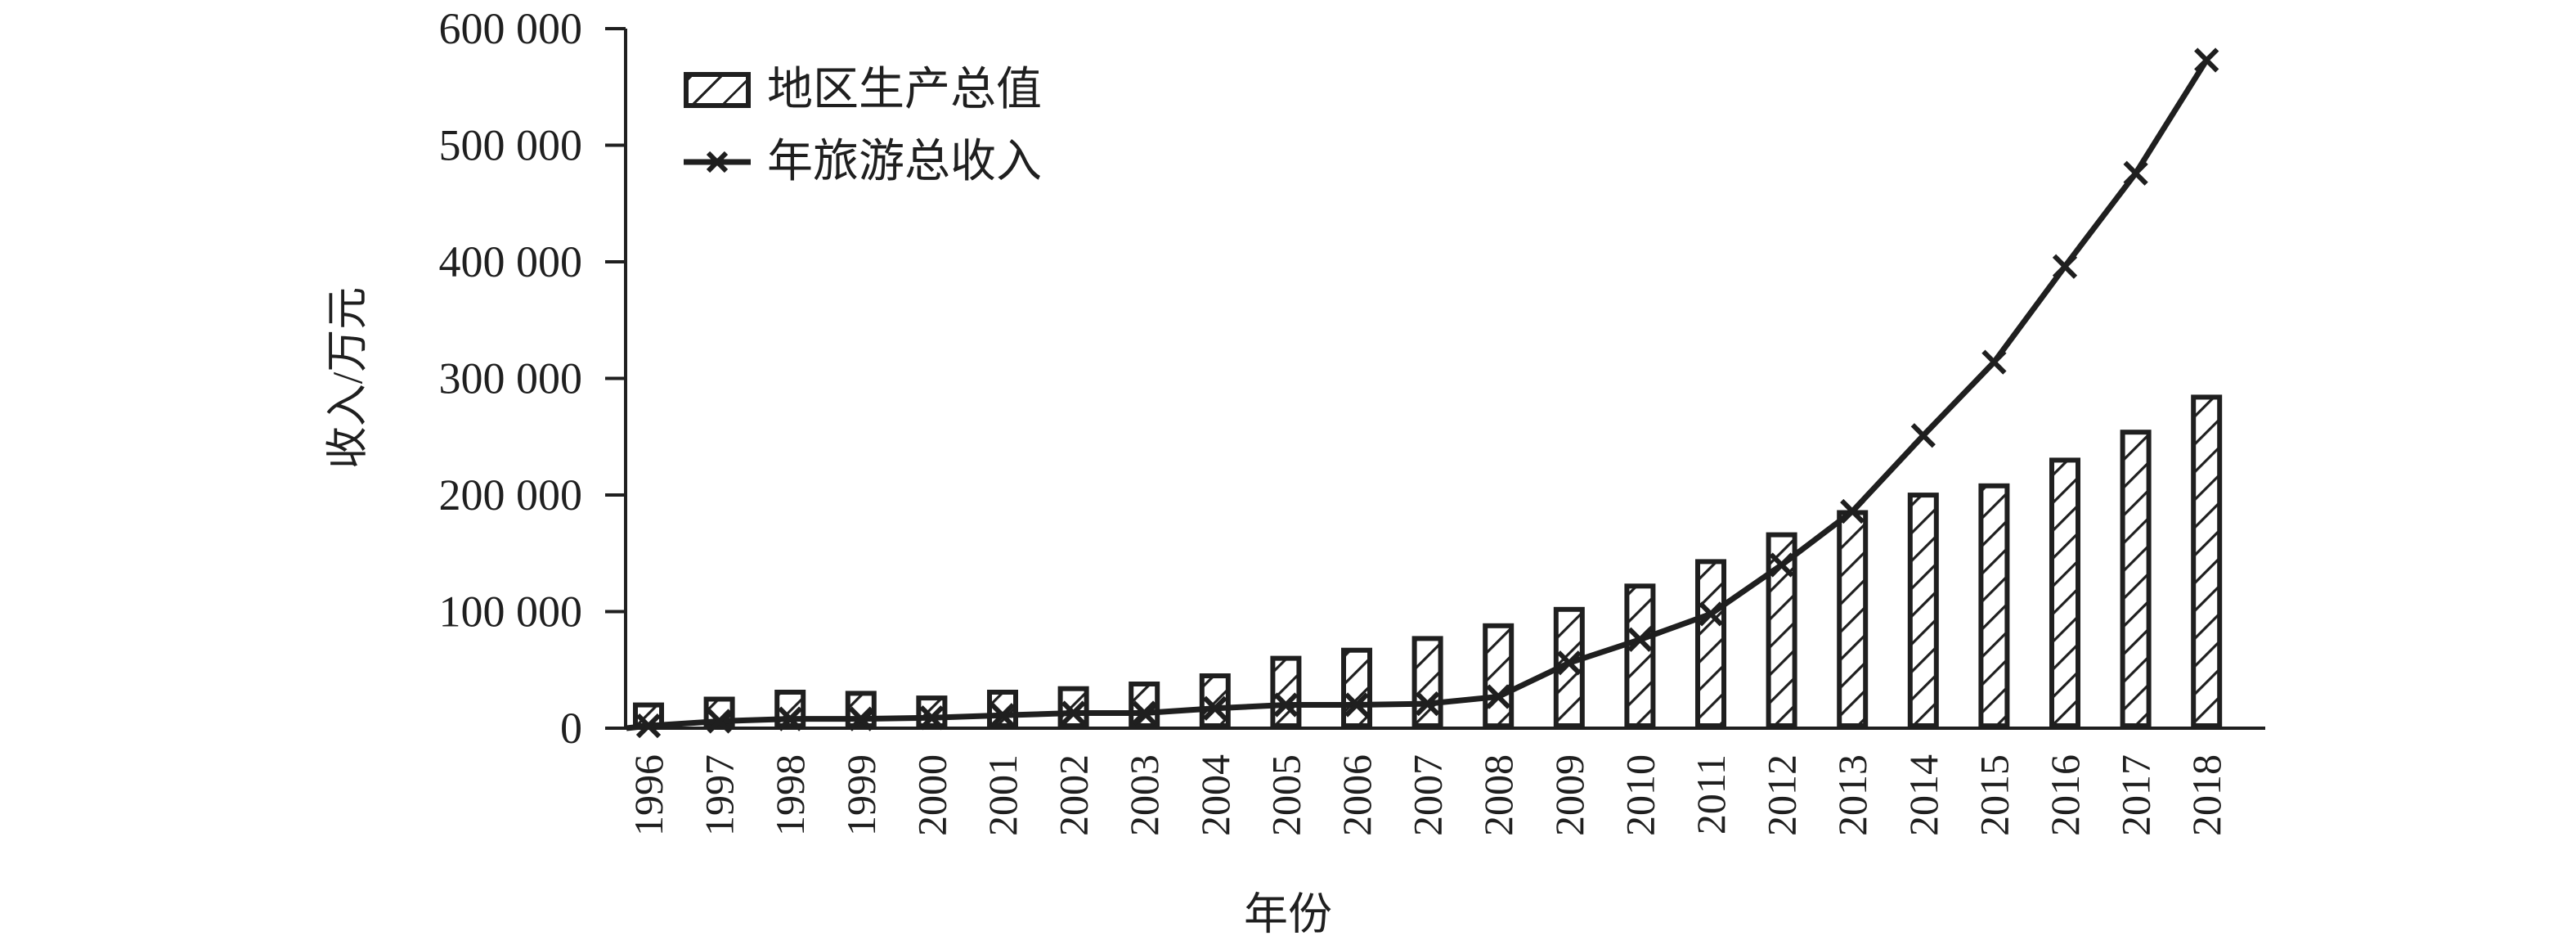 This screenshot has width=2576, height=945. I want to click on bar-2016, so click(2064, 593).